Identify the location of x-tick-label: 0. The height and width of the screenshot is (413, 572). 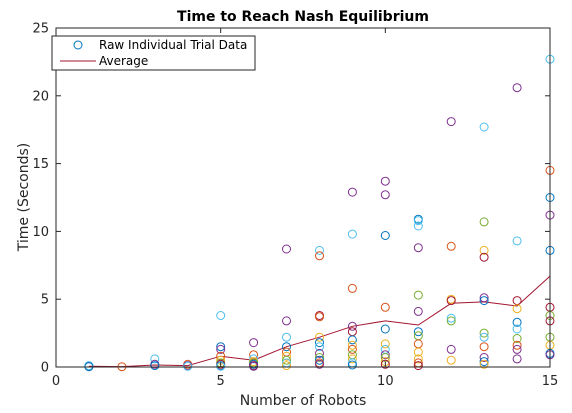
(56, 381).